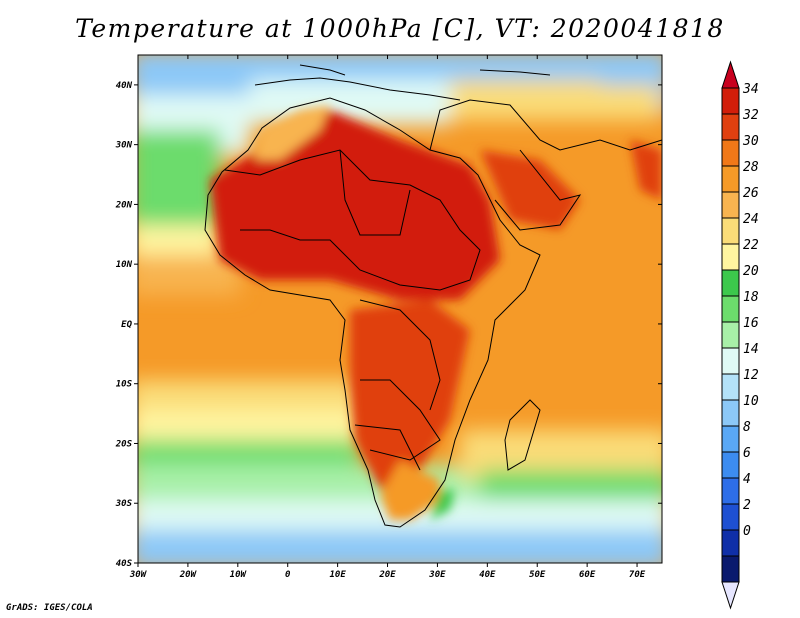  I want to click on colorbar-label: 12, so click(751, 375).